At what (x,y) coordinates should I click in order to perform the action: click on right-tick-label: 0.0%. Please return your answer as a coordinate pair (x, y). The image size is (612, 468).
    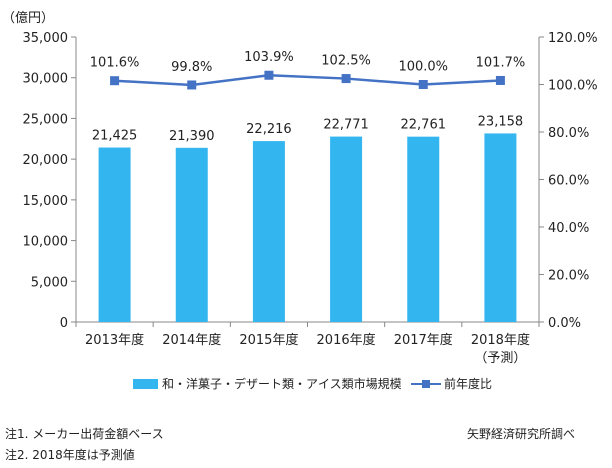
    Looking at the image, I should click on (564, 323).